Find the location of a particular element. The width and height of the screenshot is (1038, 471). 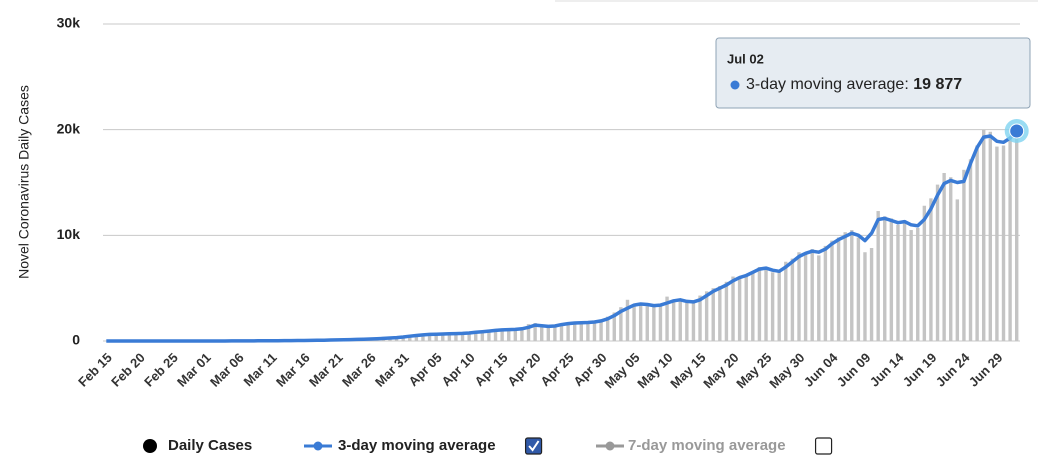

x-tick-label: Feb 20 is located at coordinates (128, 370).